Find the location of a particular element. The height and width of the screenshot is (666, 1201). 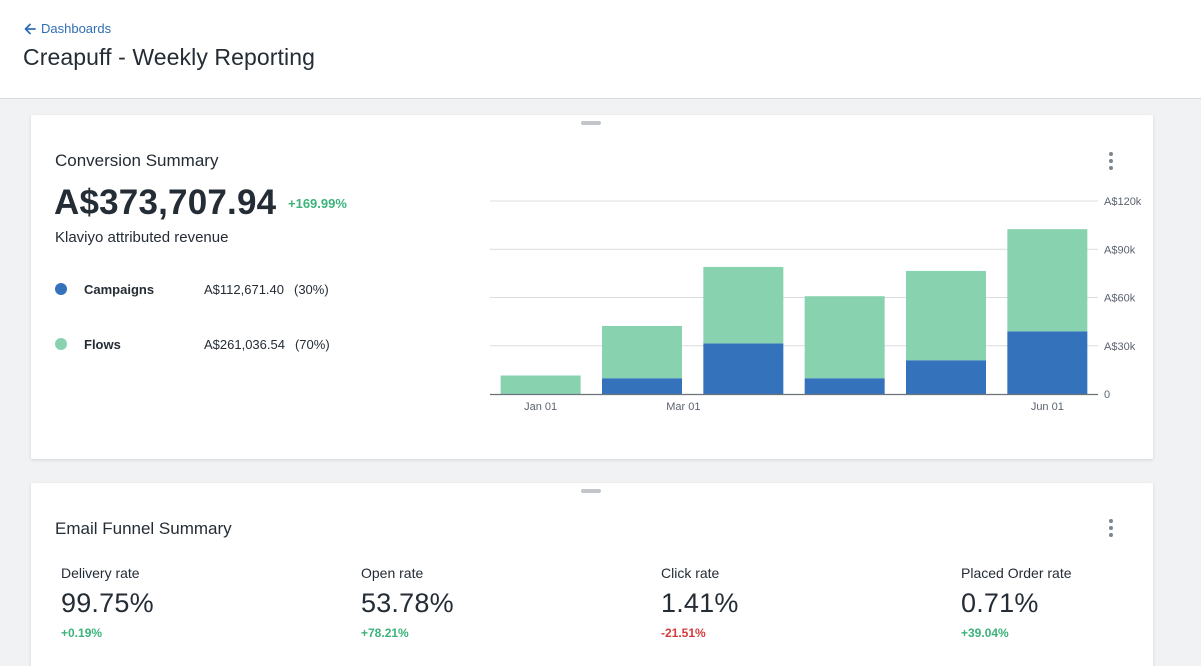

legend-percent: (30%) is located at coordinates (311, 289).